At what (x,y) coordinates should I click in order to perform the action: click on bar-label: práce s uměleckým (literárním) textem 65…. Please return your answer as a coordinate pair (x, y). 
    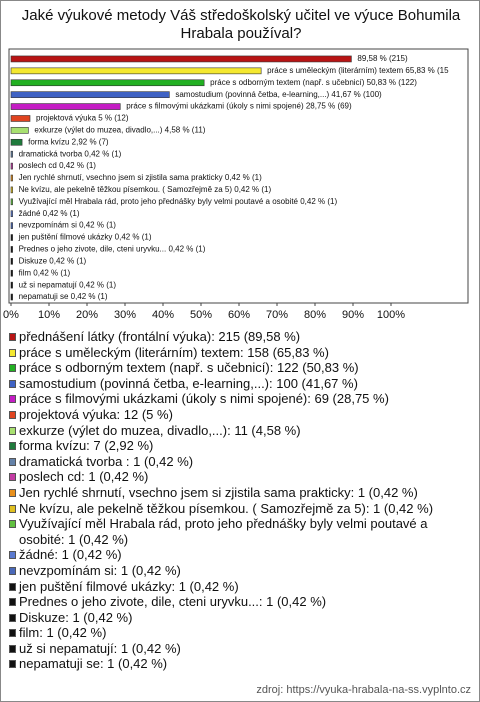
    Looking at the image, I should click on (358, 70).